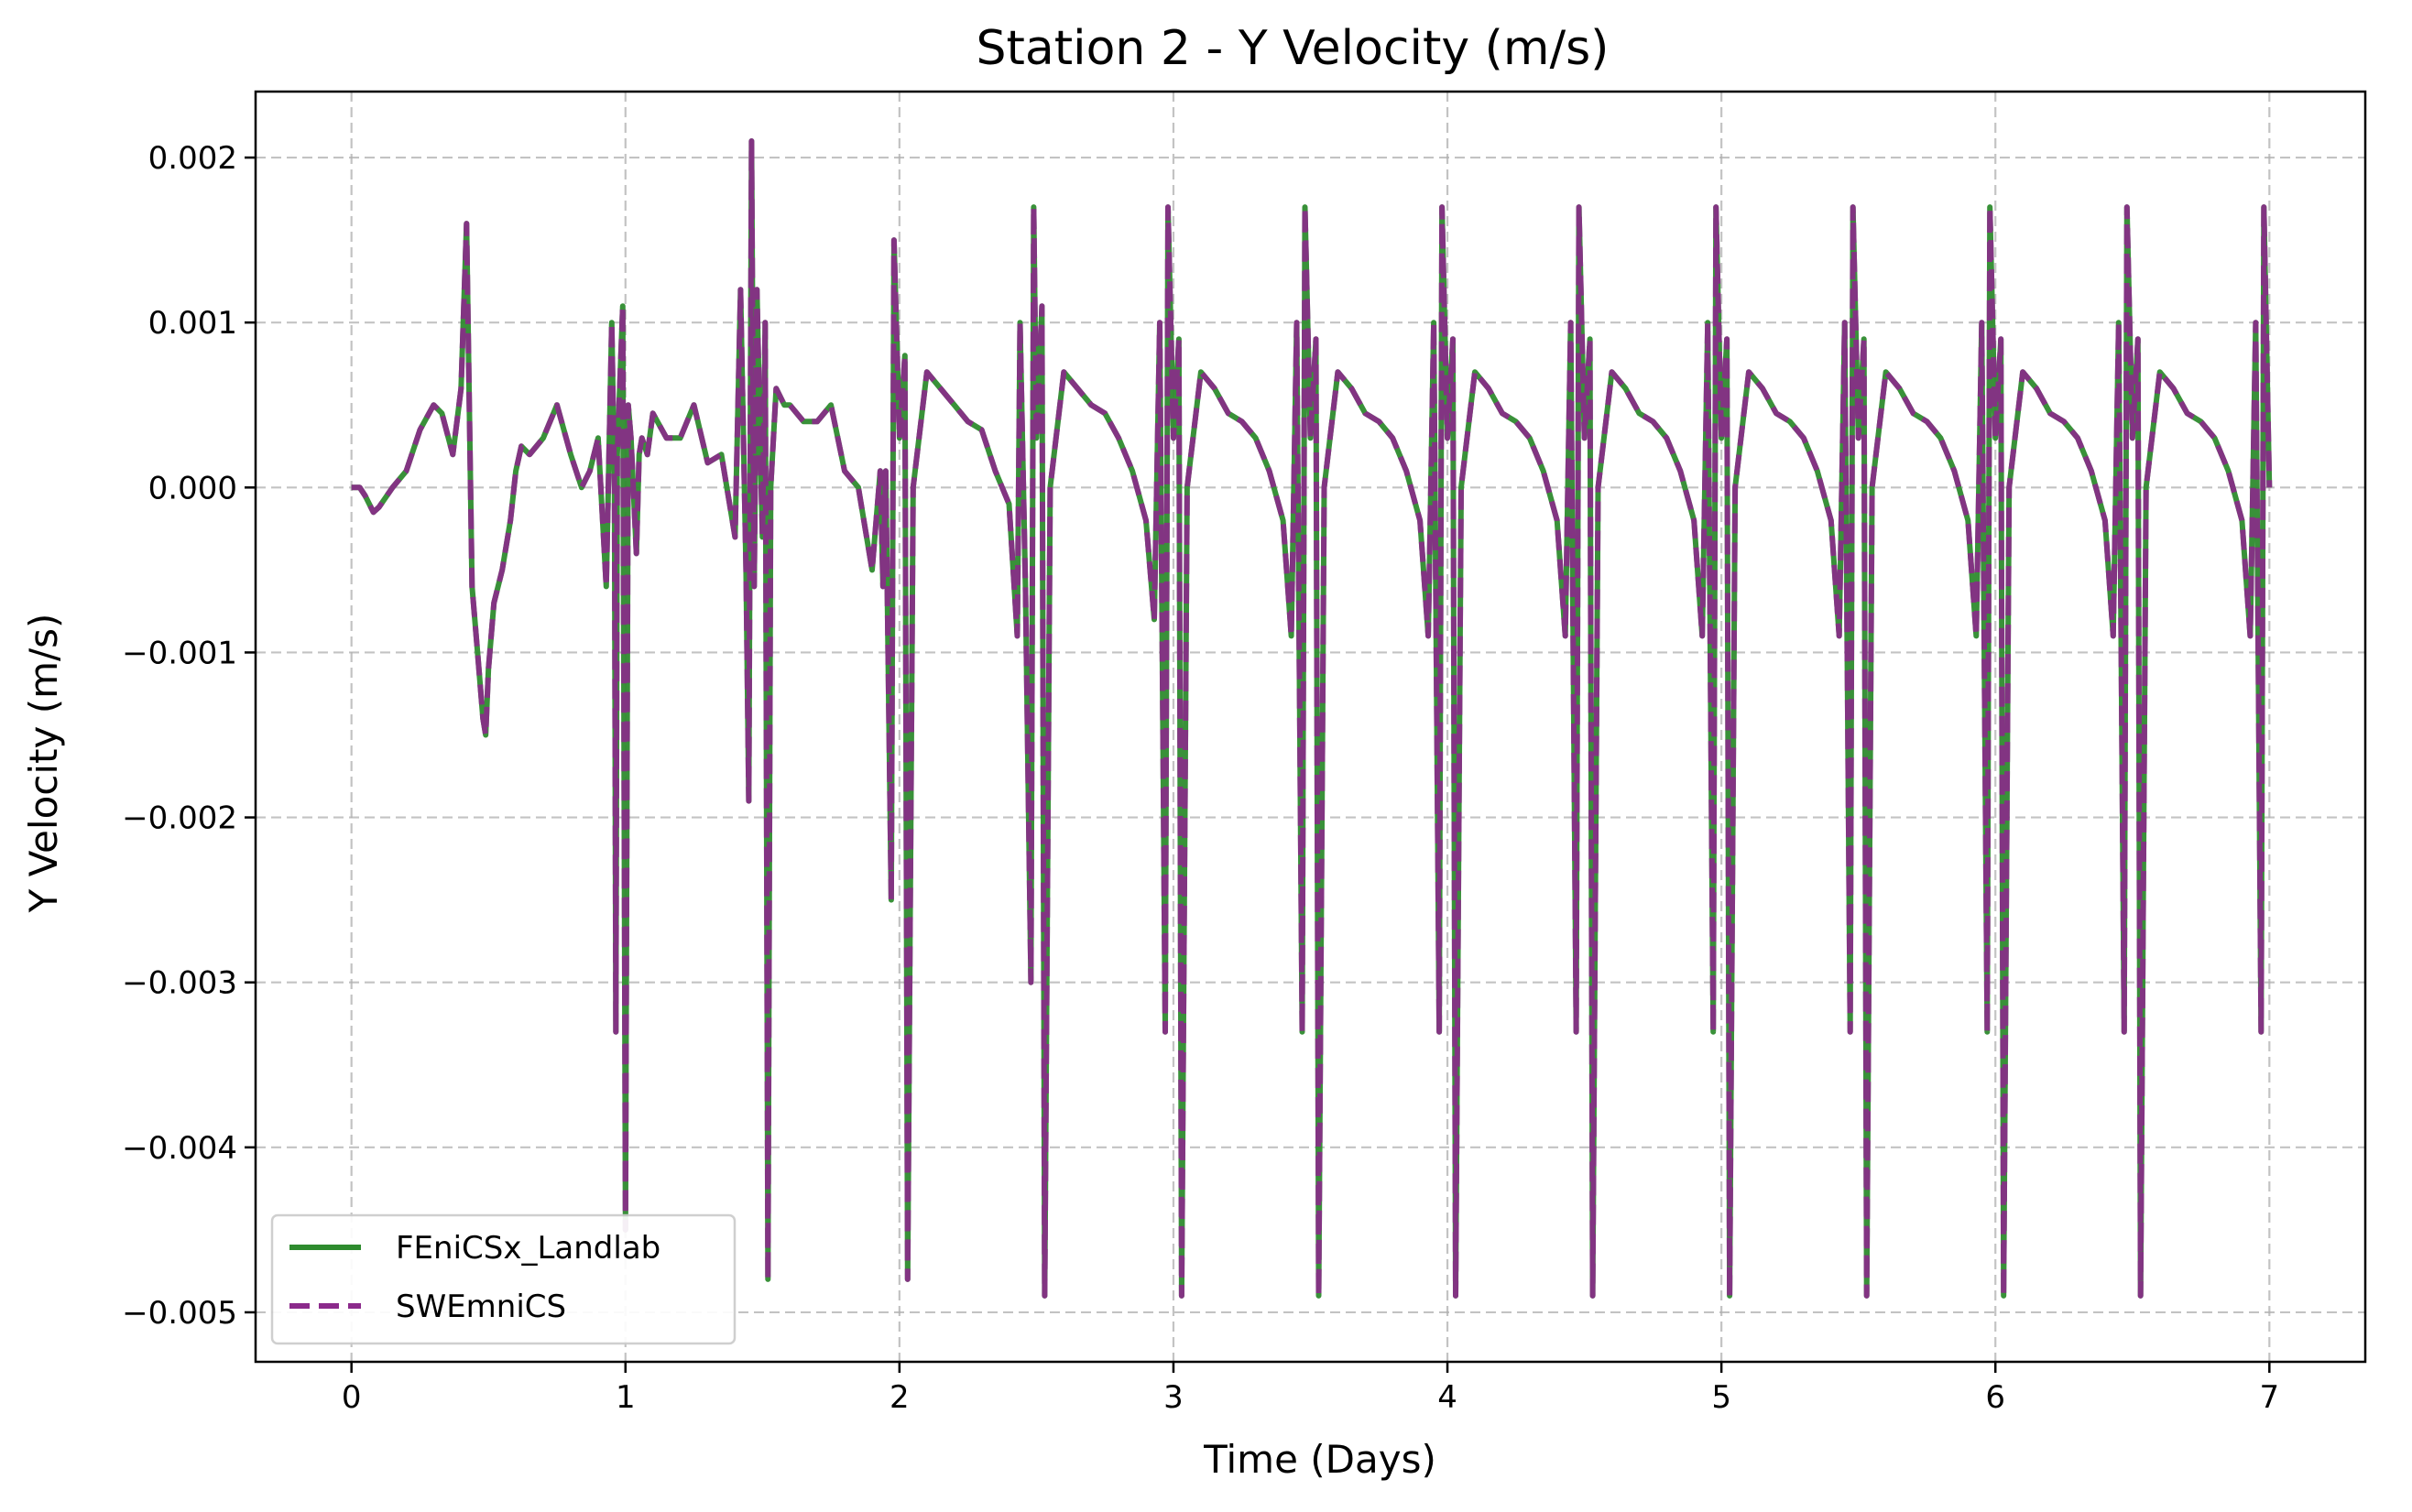 The image size is (2412, 1512). I want to click on x-tick-label: 5, so click(1721, 1397).